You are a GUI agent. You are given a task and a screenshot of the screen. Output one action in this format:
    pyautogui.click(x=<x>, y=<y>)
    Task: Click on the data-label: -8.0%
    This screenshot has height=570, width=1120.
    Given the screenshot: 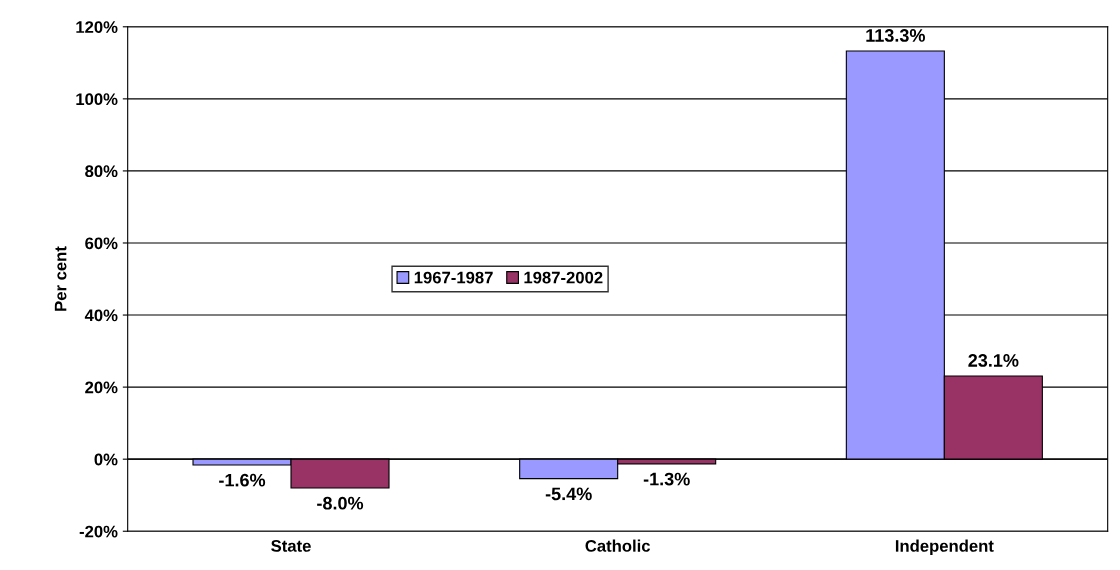 What is the action you would take?
    pyautogui.click(x=340, y=503)
    